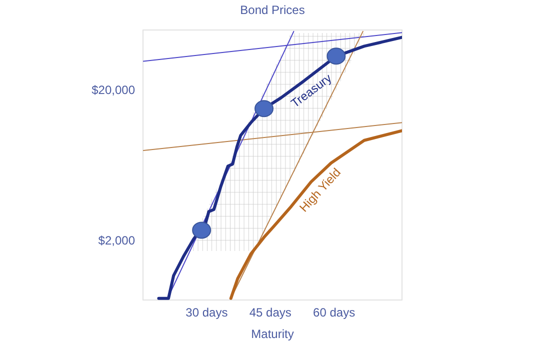 The height and width of the screenshot is (355, 533). Describe the element at coordinates (272, 334) in the screenshot. I see `x-axis-title: Maturity` at that location.